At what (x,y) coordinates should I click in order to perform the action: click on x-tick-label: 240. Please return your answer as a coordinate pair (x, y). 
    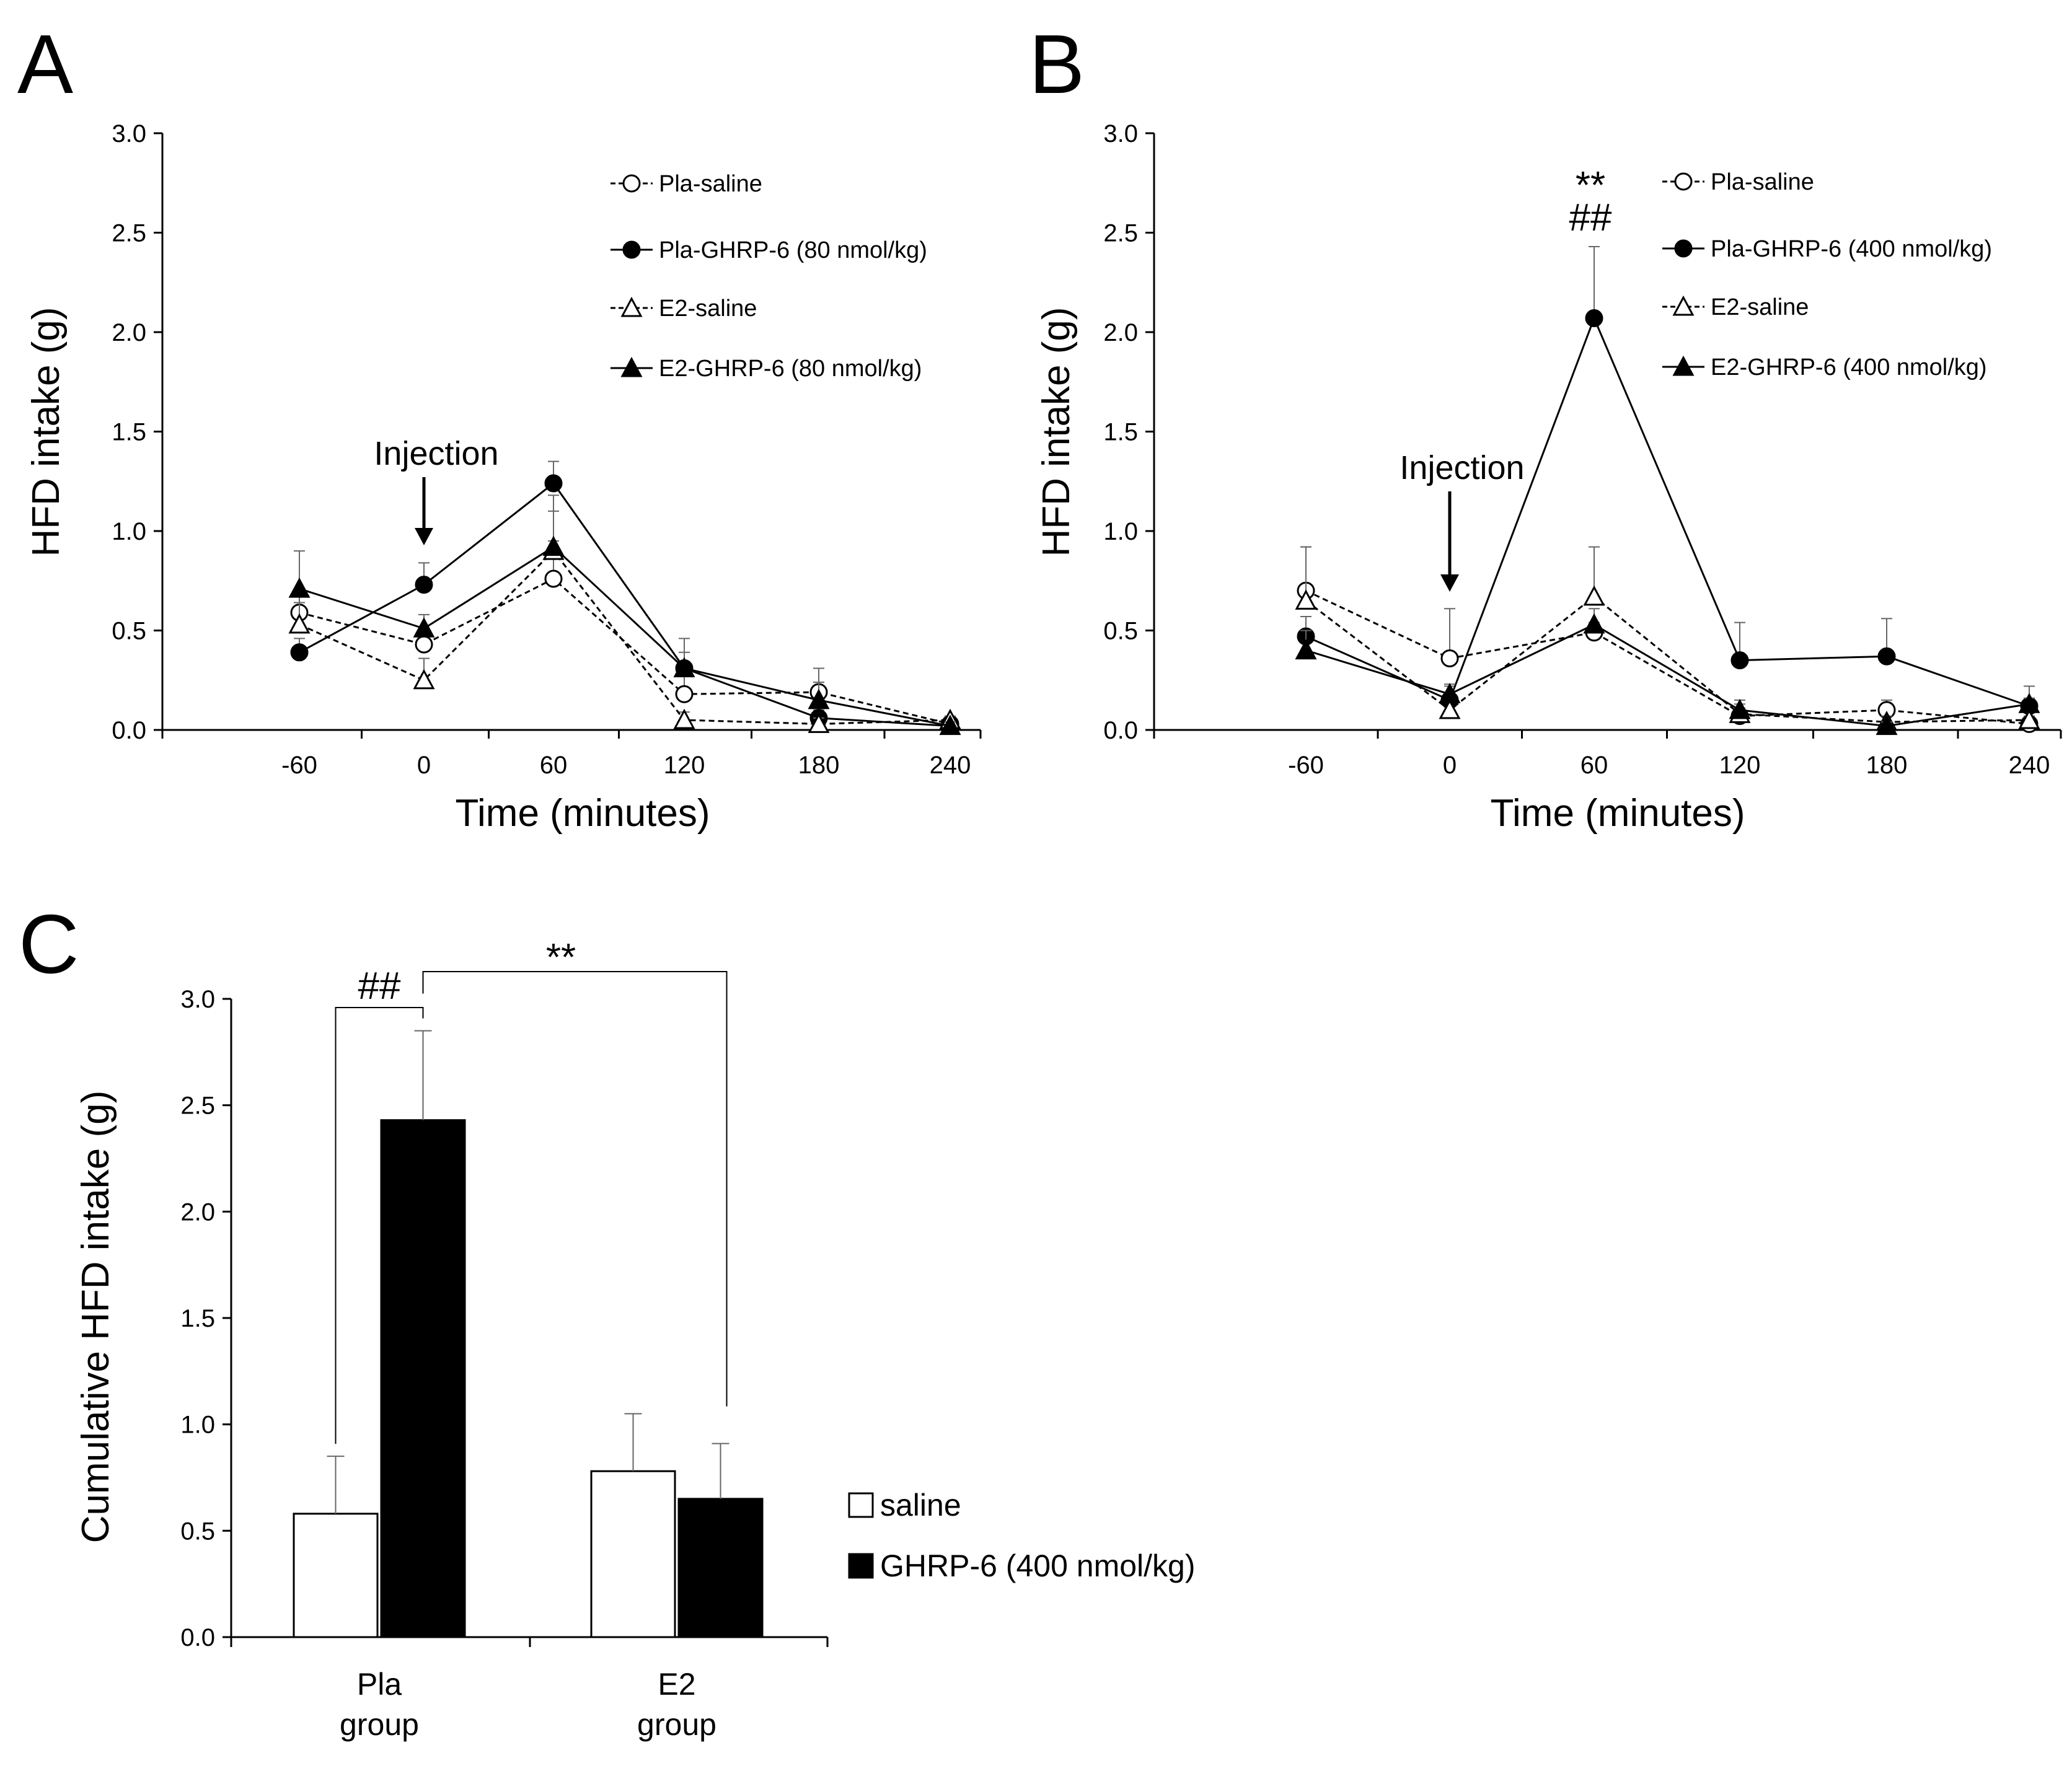
    Looking at the image, I should click on (950, 765).